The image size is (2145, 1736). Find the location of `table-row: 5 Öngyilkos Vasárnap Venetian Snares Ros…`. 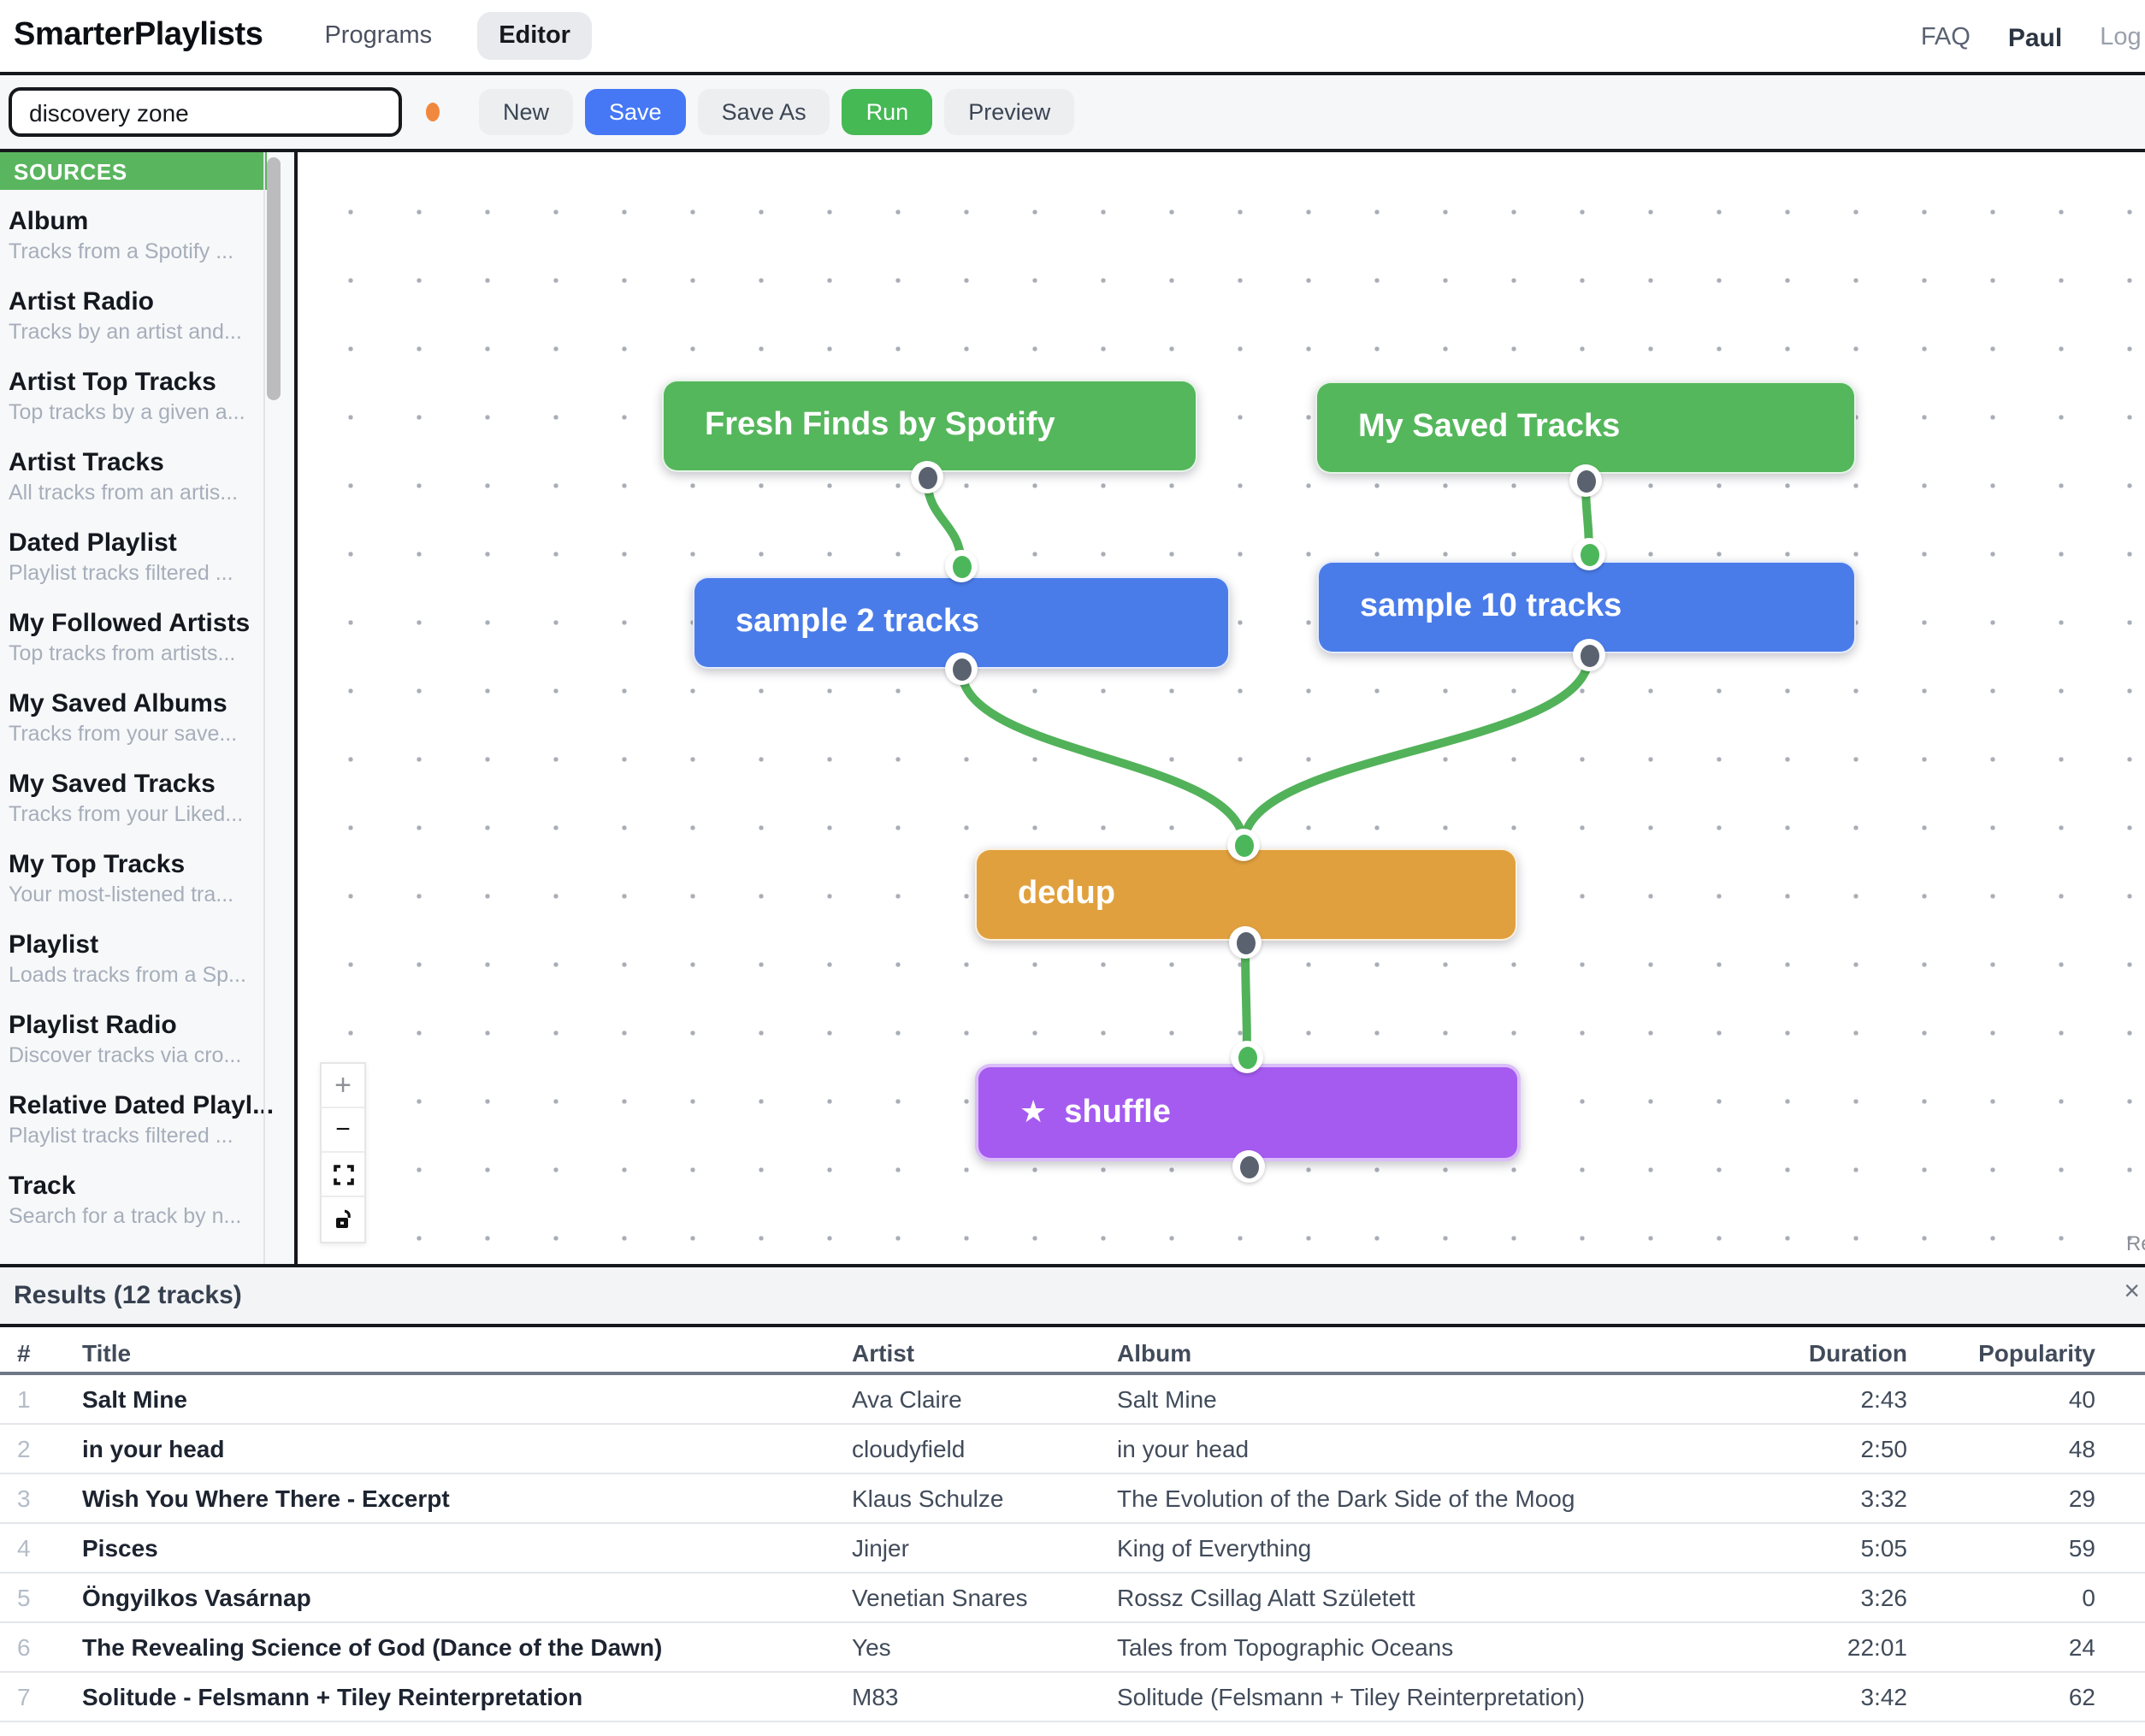

table-row: 5 Öngyilkos Vasárnap Venetian Snares Ros… is located at coordinates (1072, 1599).